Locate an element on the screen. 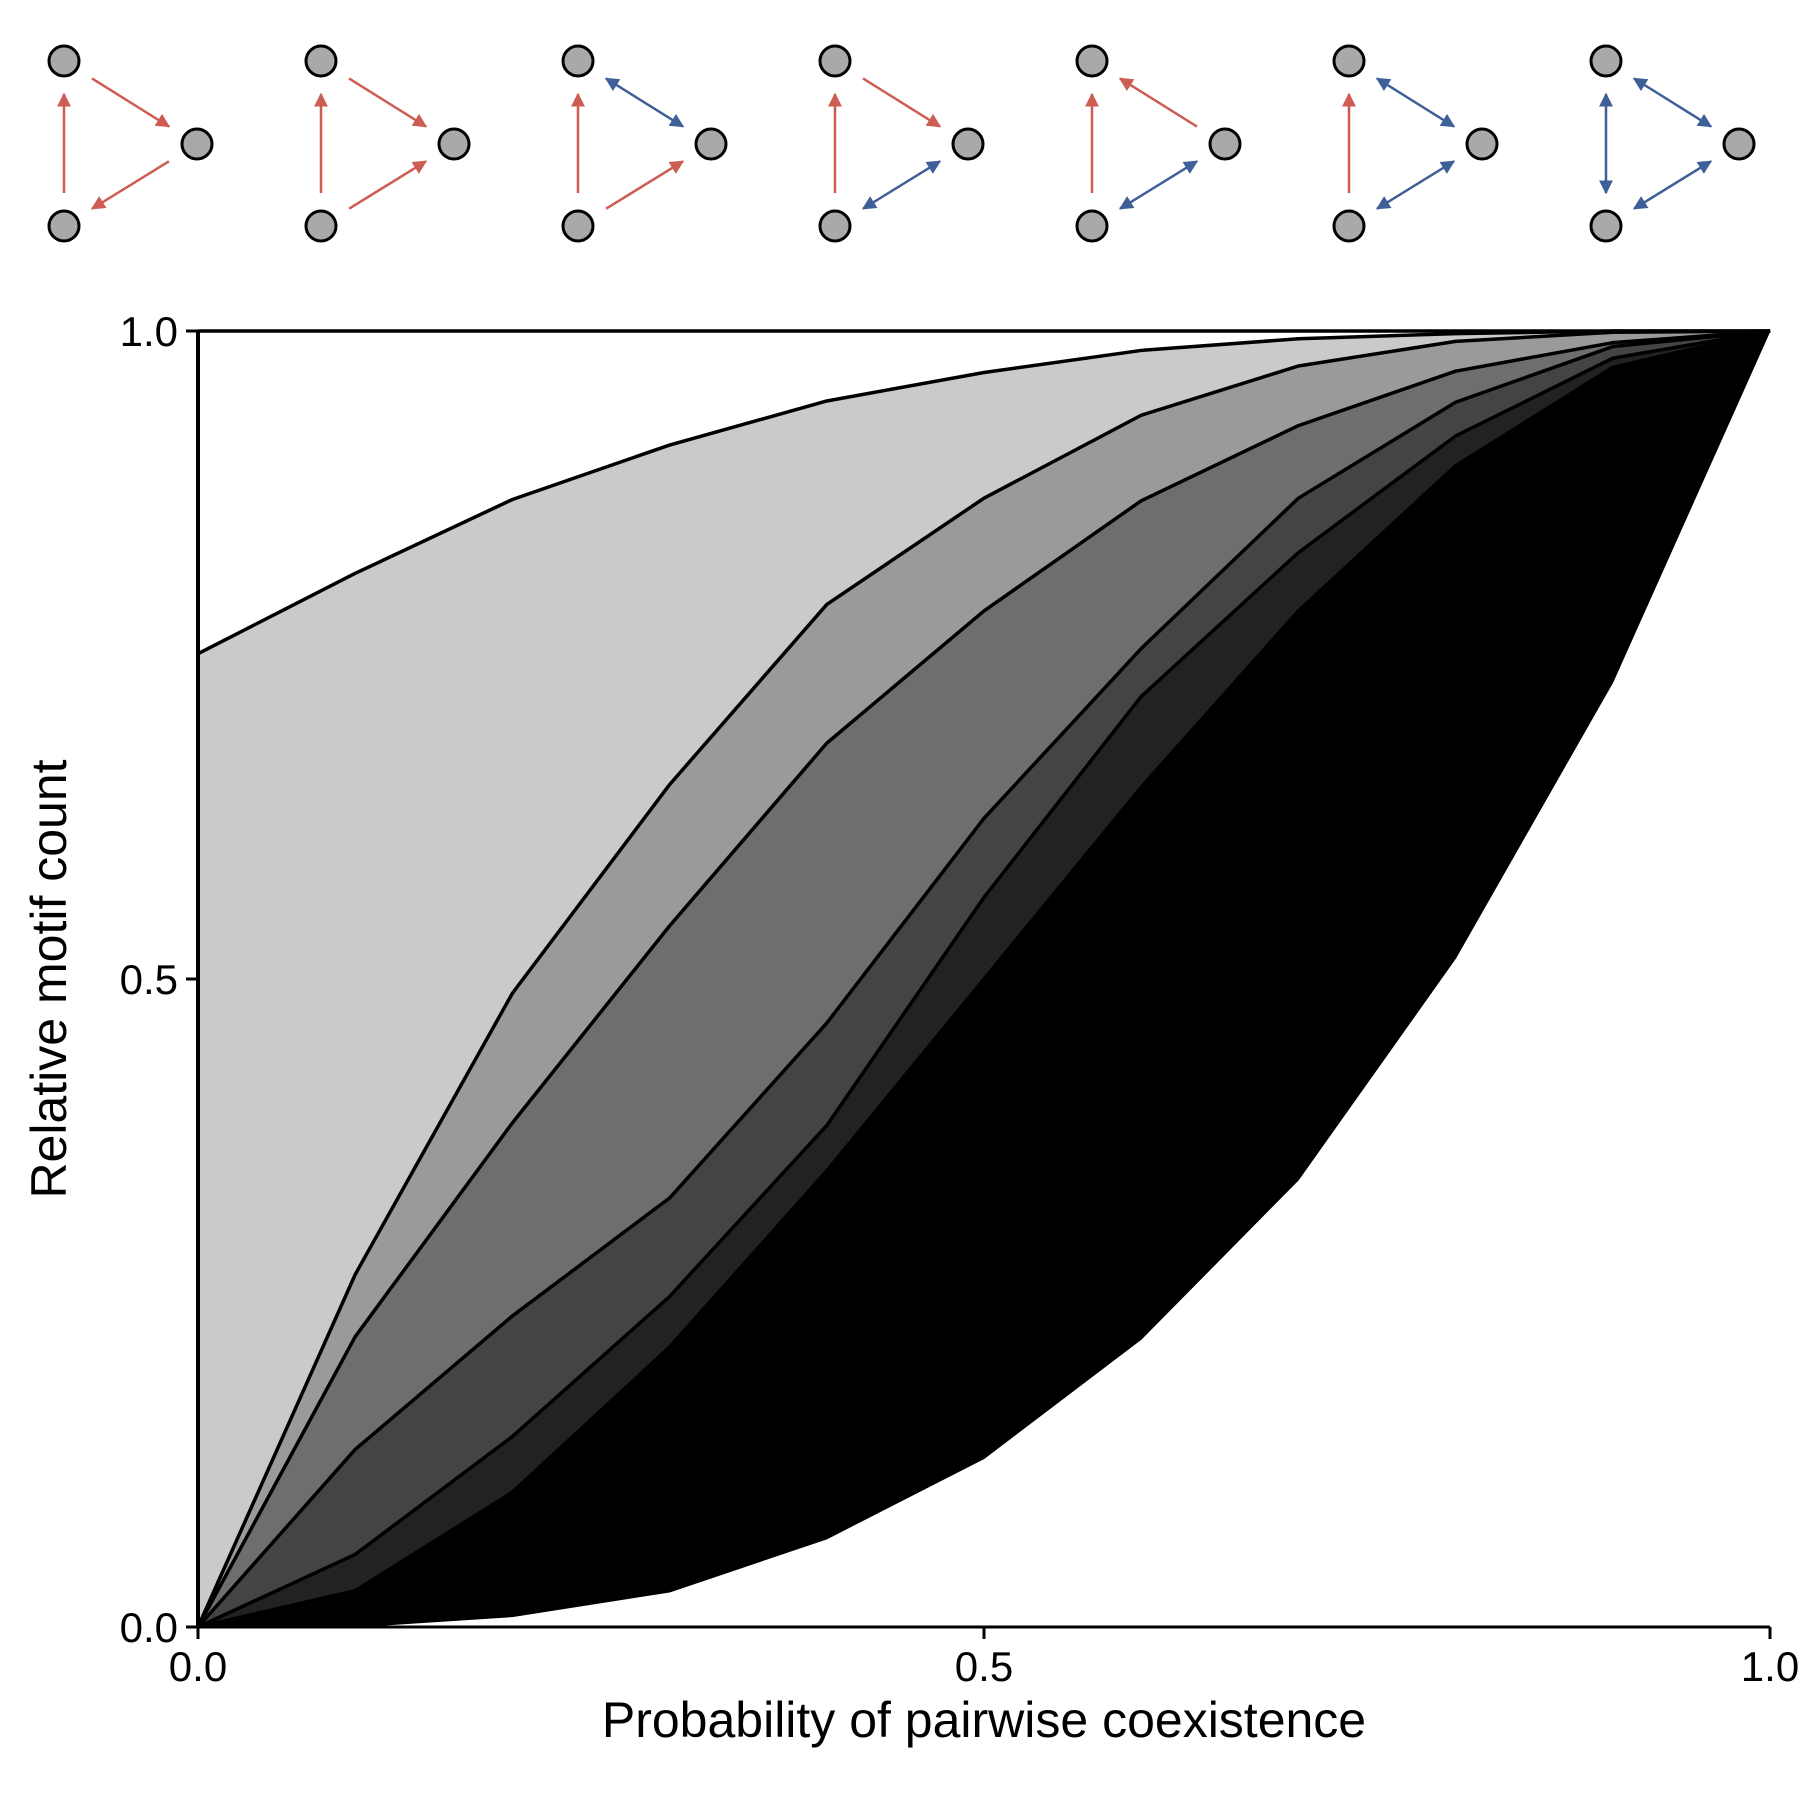  x-tick-label: 1.0 is located at coordinates (1770, 1666).